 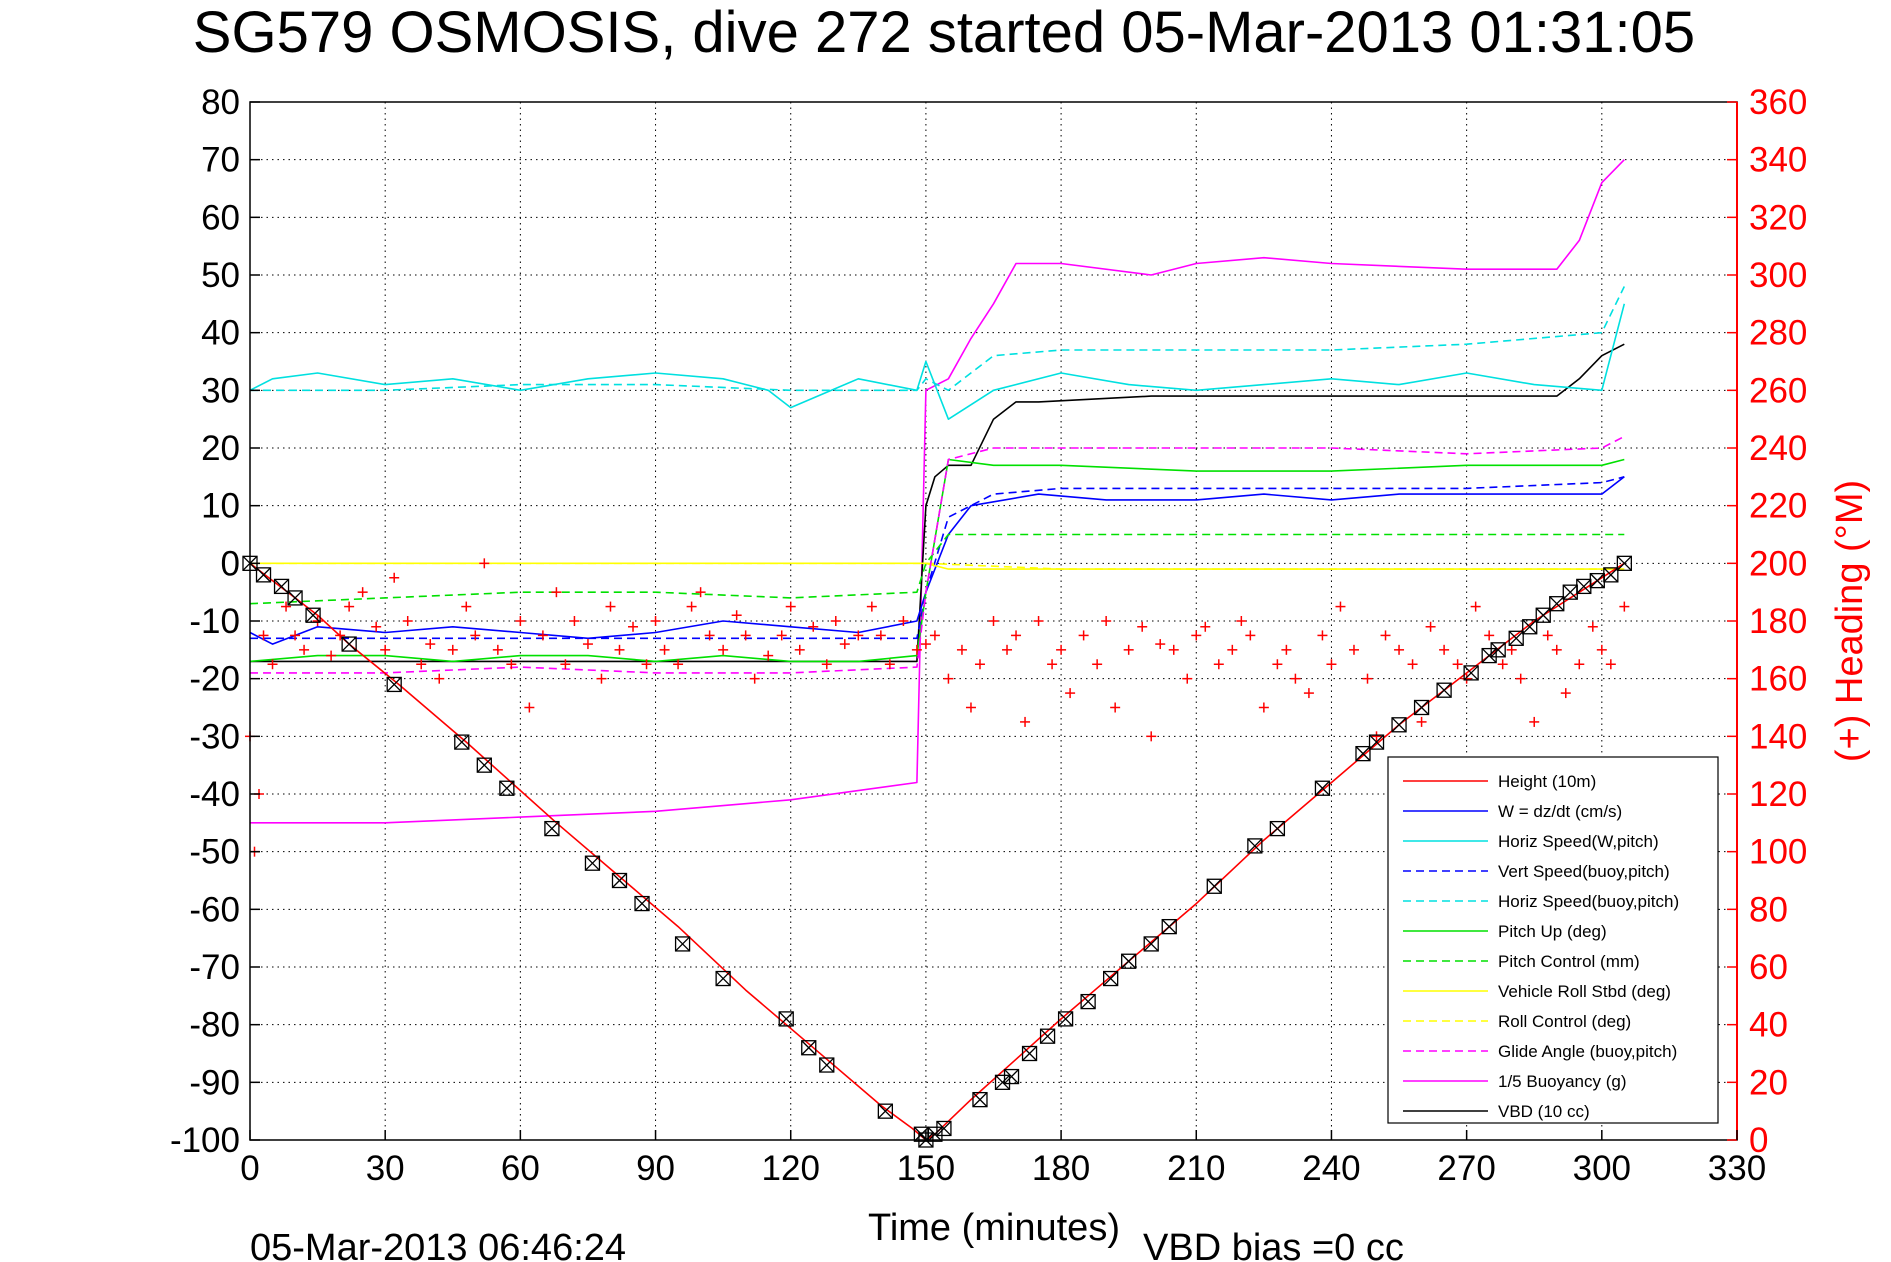 I want to click on bottom-tick-label: 60, so click(x=520, y=1168).